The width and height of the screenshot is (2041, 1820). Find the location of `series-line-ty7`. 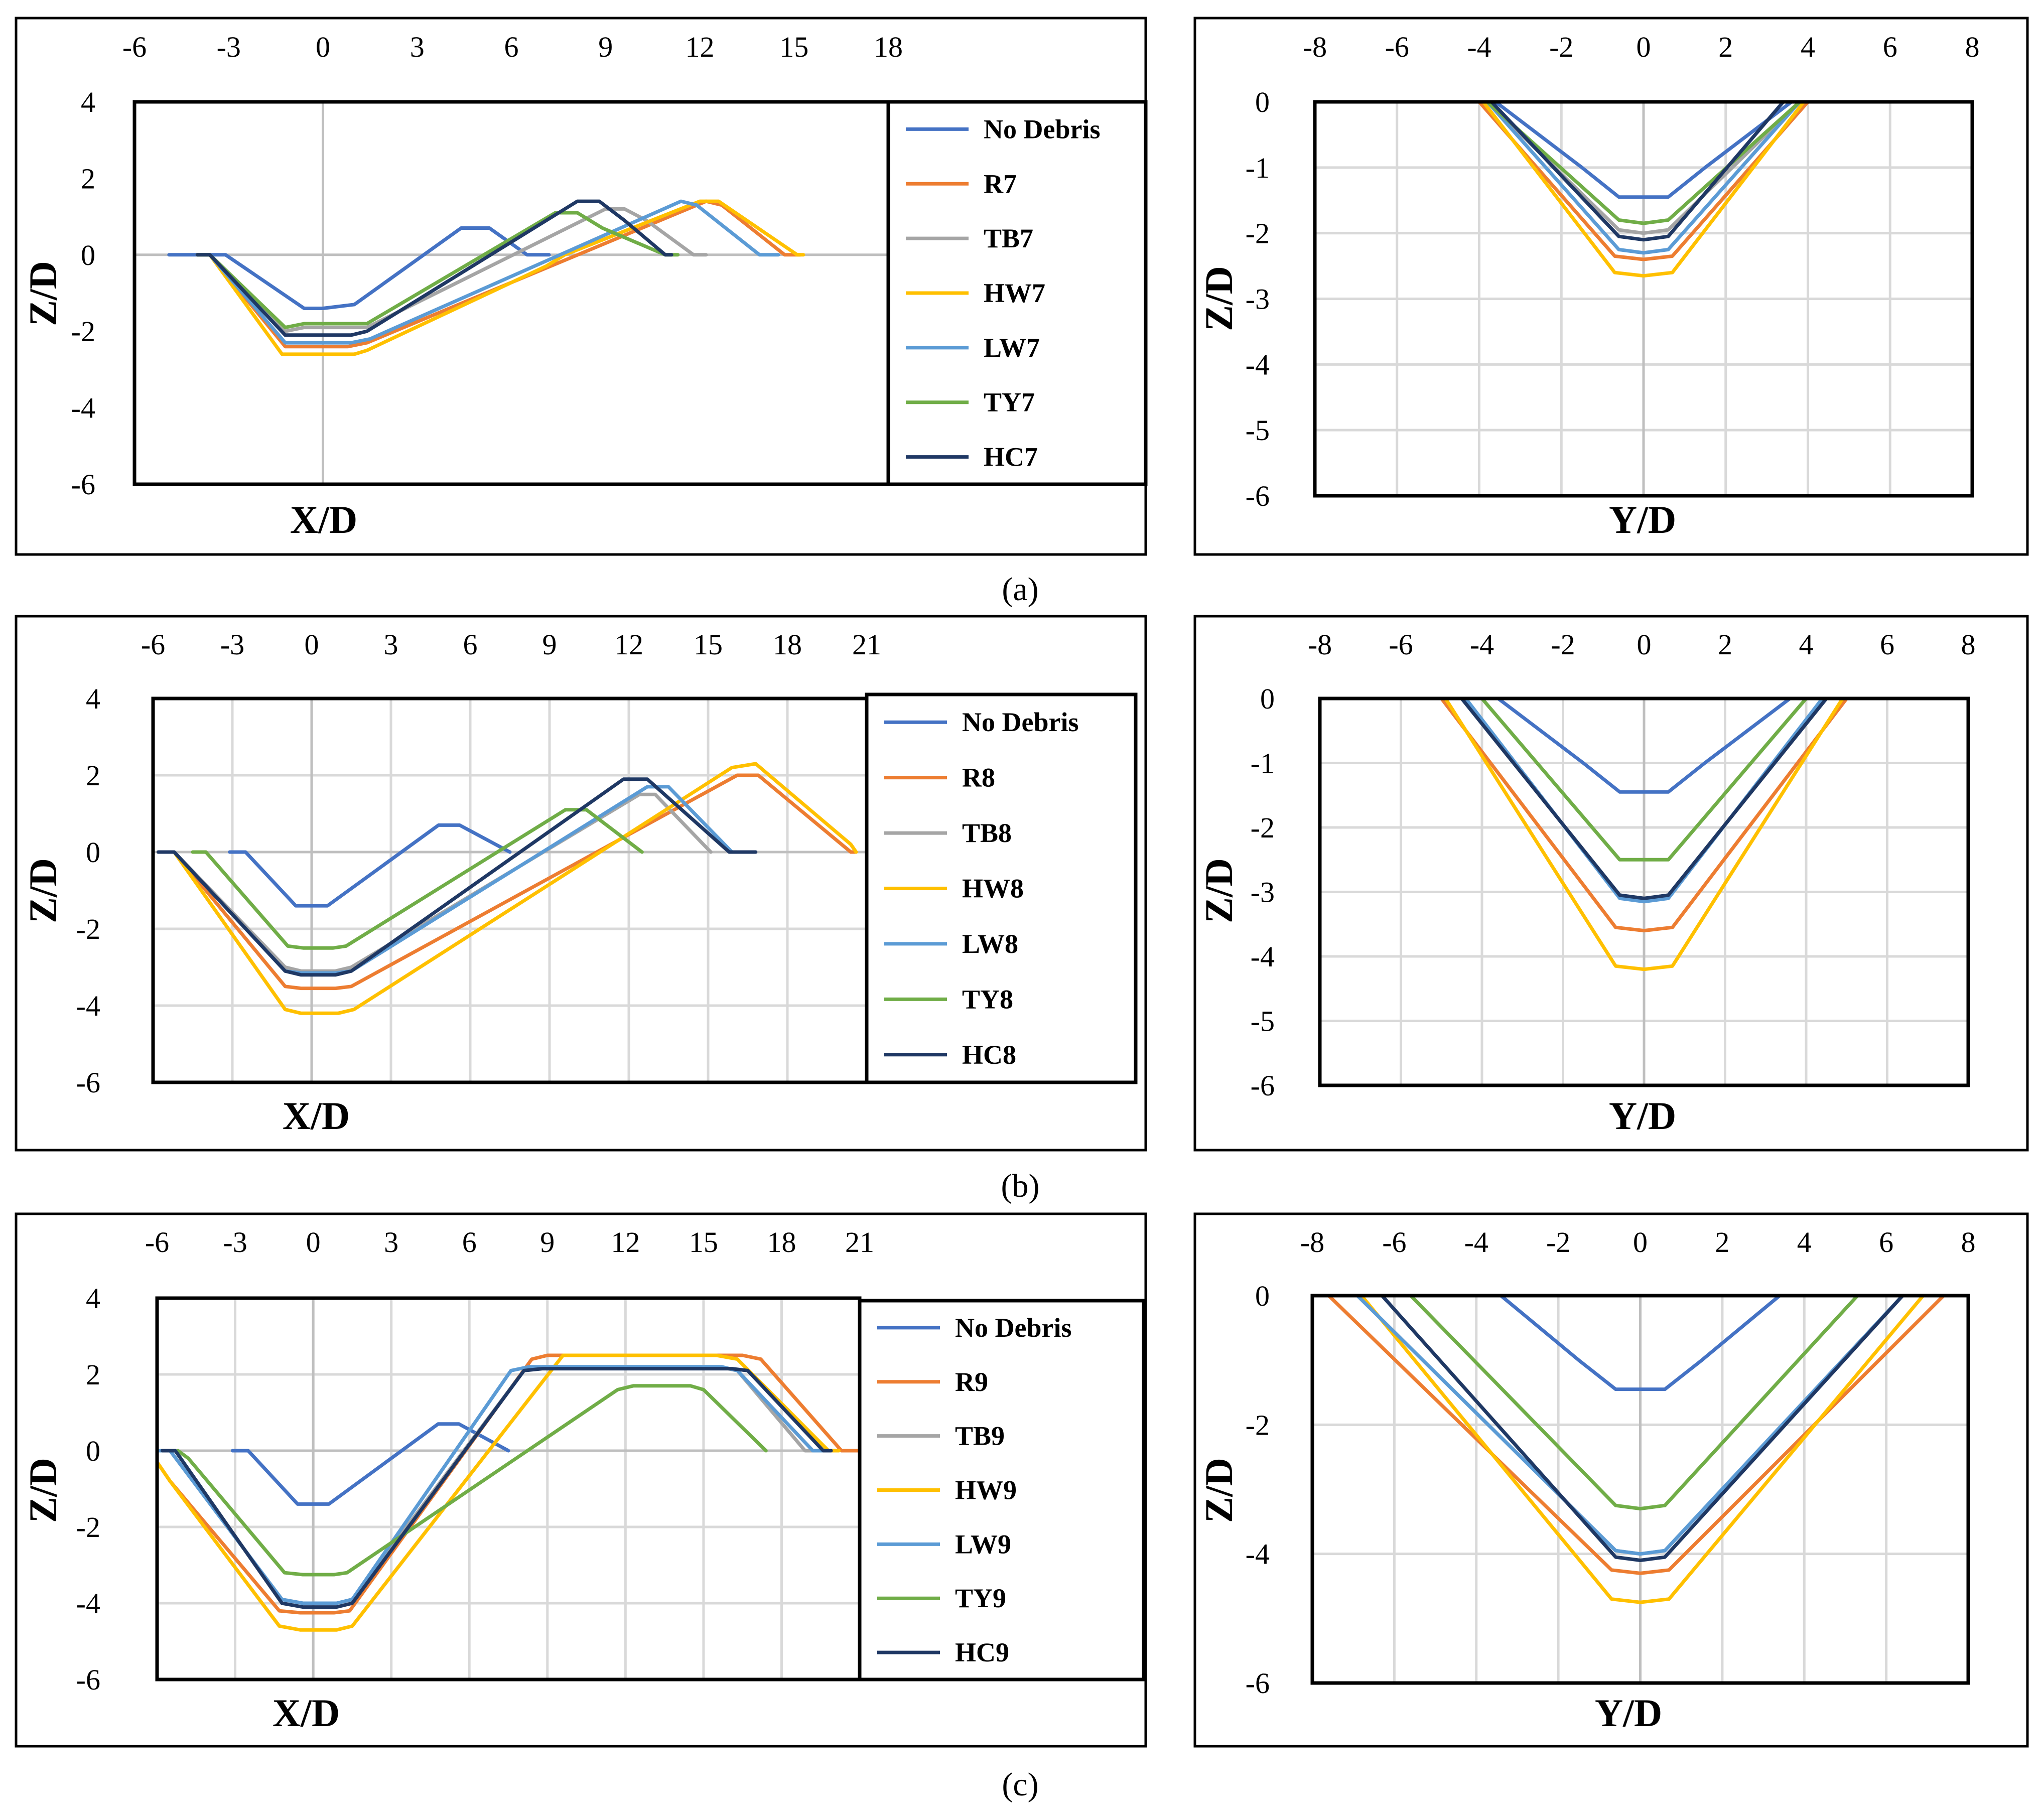

series-line-ty7 is located at coordinates (438, 270).